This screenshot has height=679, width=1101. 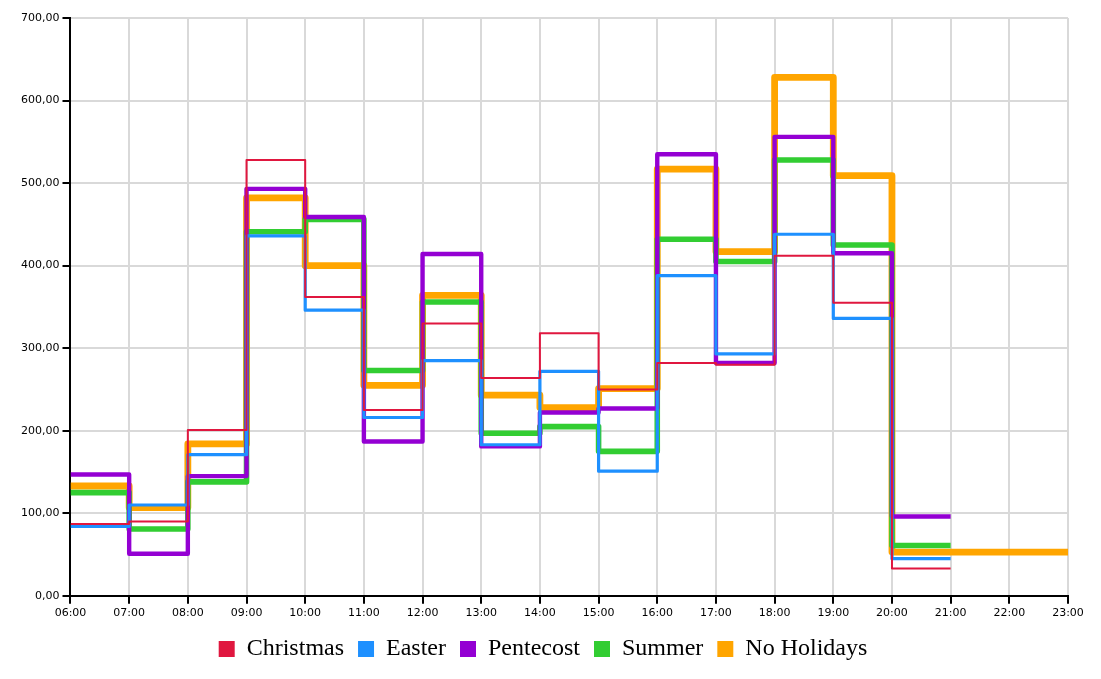 I want to click on x-tick-label: 23:00, so click(x=1068, y=613).